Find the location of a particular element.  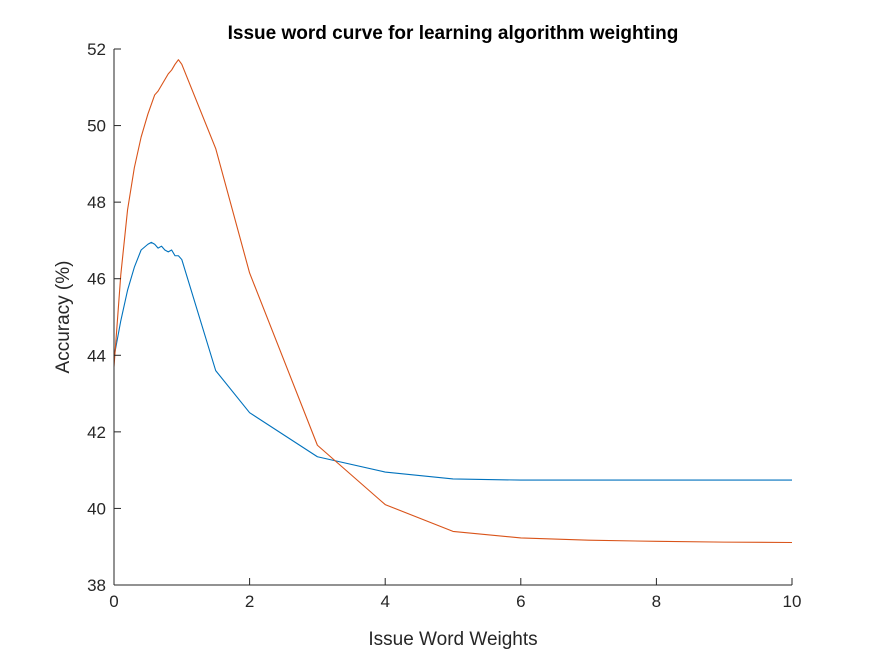

x-tick-label: 0 is located at coordinates (113, 601).